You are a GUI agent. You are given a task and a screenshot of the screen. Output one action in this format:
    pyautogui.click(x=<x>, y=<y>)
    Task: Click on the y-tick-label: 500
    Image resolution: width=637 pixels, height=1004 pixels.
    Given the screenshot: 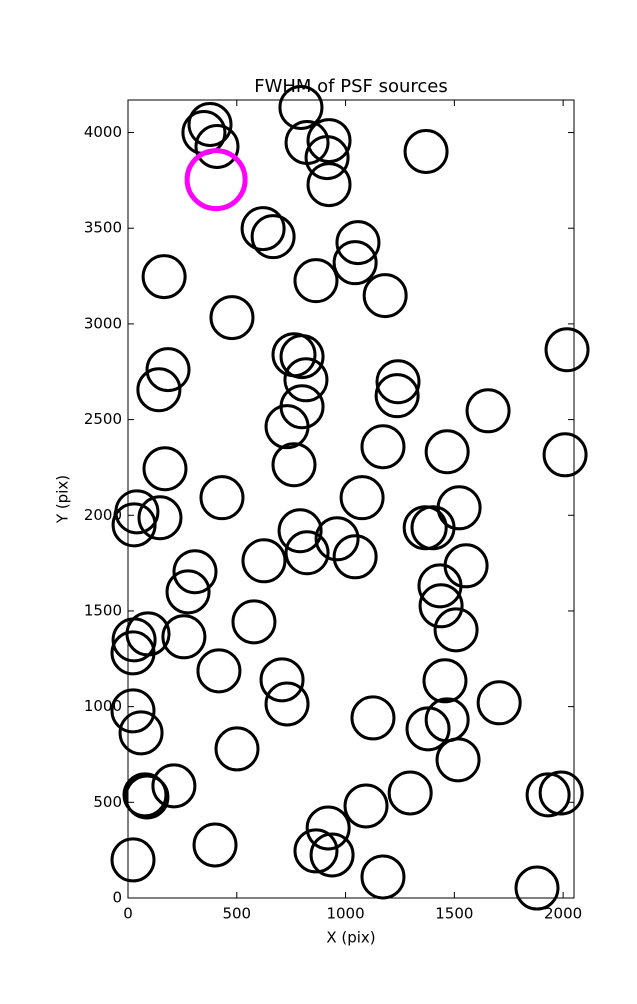 What is the action you would take?
    pyautogui.click(x=107, y=802)
    